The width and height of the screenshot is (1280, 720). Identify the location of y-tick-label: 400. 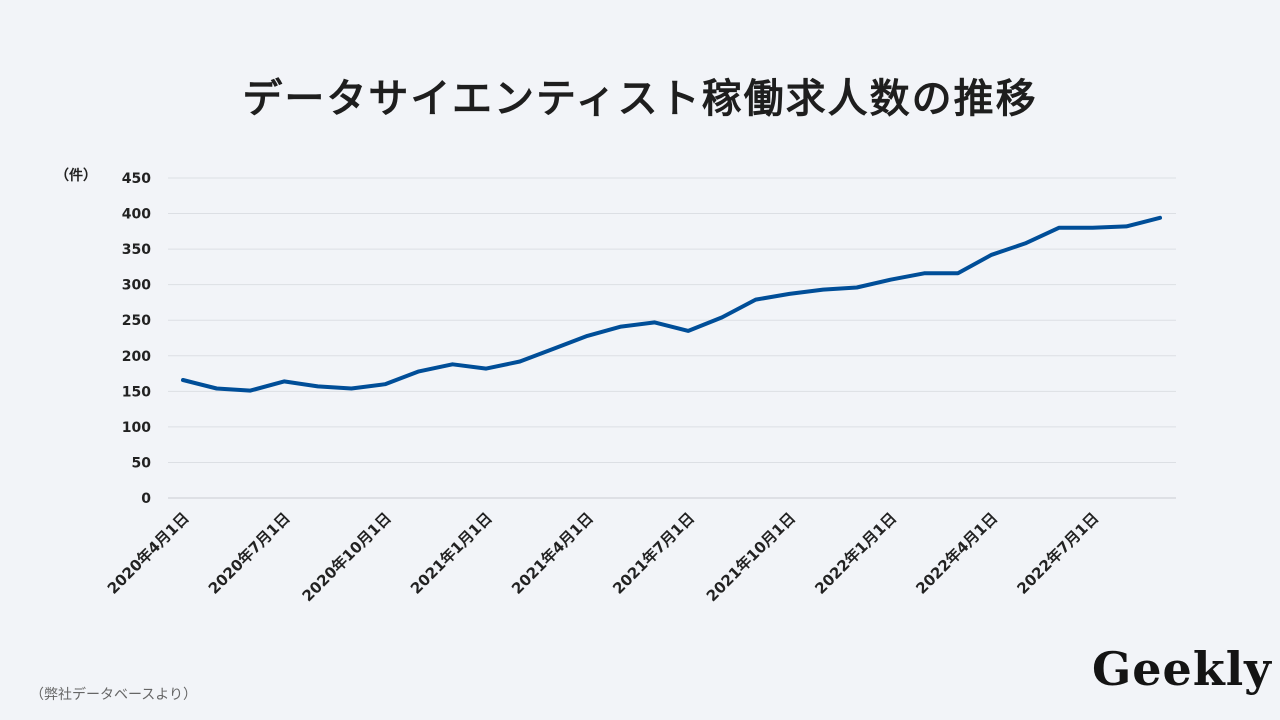
(136, 215).